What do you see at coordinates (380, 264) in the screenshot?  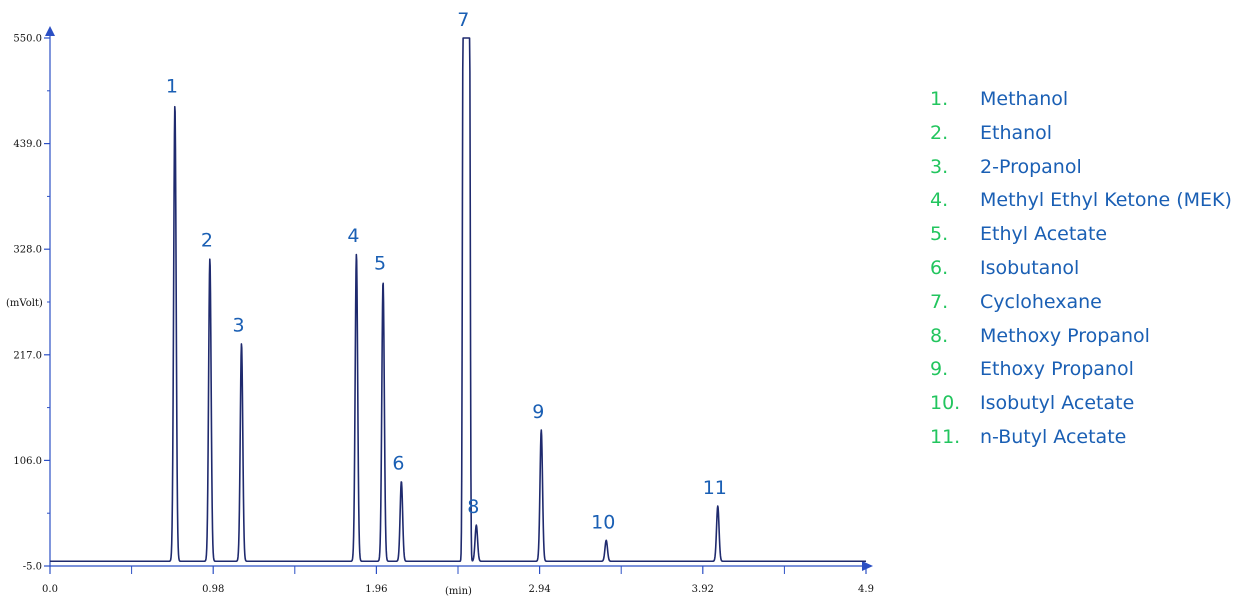 I see `peak-label-5: 5` at bounding box center [380, 264].